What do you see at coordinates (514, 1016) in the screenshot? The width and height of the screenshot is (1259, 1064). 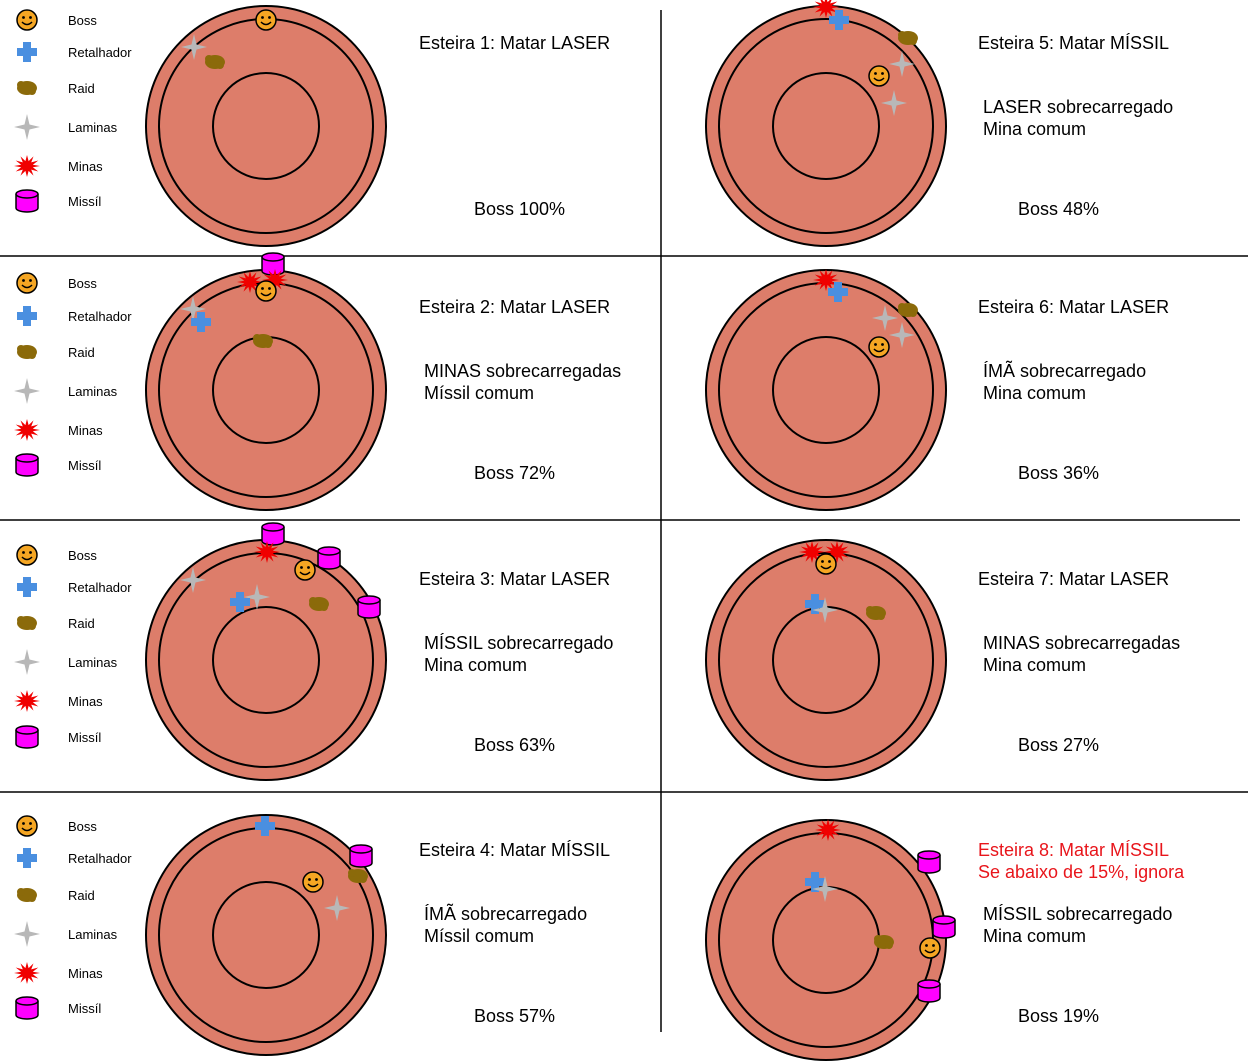 I see `boss-health: Boss 57%` at bounding box center [514, 1016].